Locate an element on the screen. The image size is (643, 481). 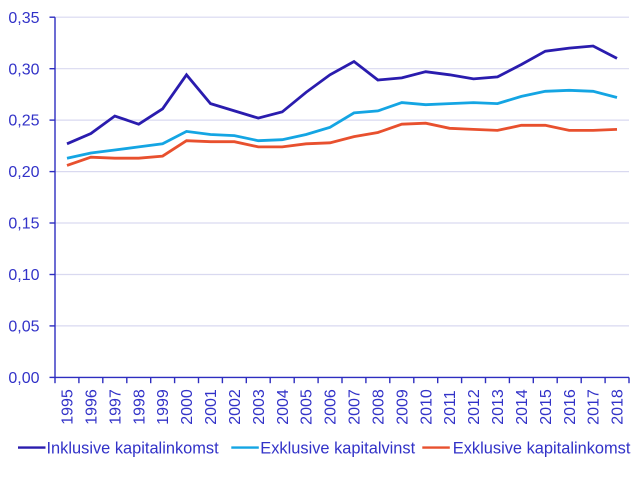
svg-text: 2002 is located at coordinates (235, 407).